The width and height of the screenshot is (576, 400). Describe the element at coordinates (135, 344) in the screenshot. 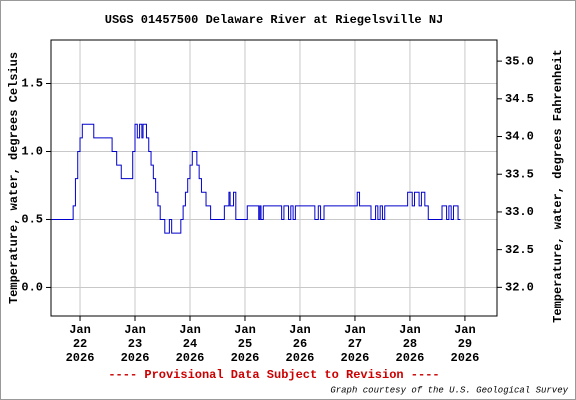

I see `x-tick-label: 23` at that location.